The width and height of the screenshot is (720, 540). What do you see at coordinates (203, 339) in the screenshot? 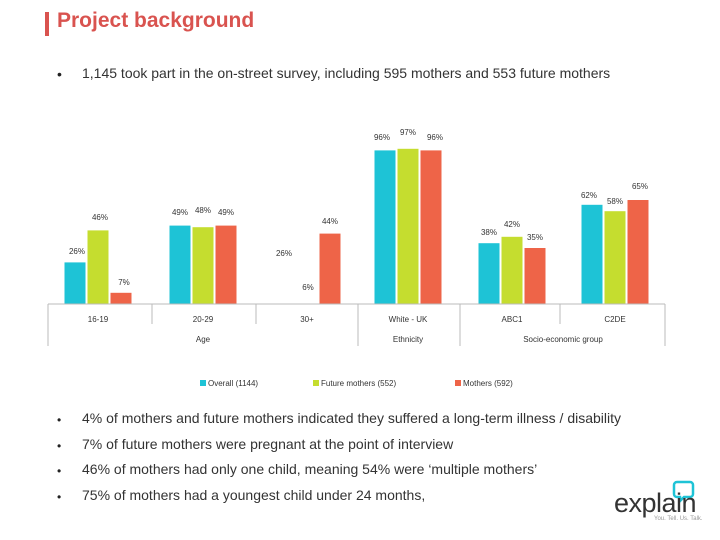
I see `group-label-age: Age` at bounding box center [203, 339].